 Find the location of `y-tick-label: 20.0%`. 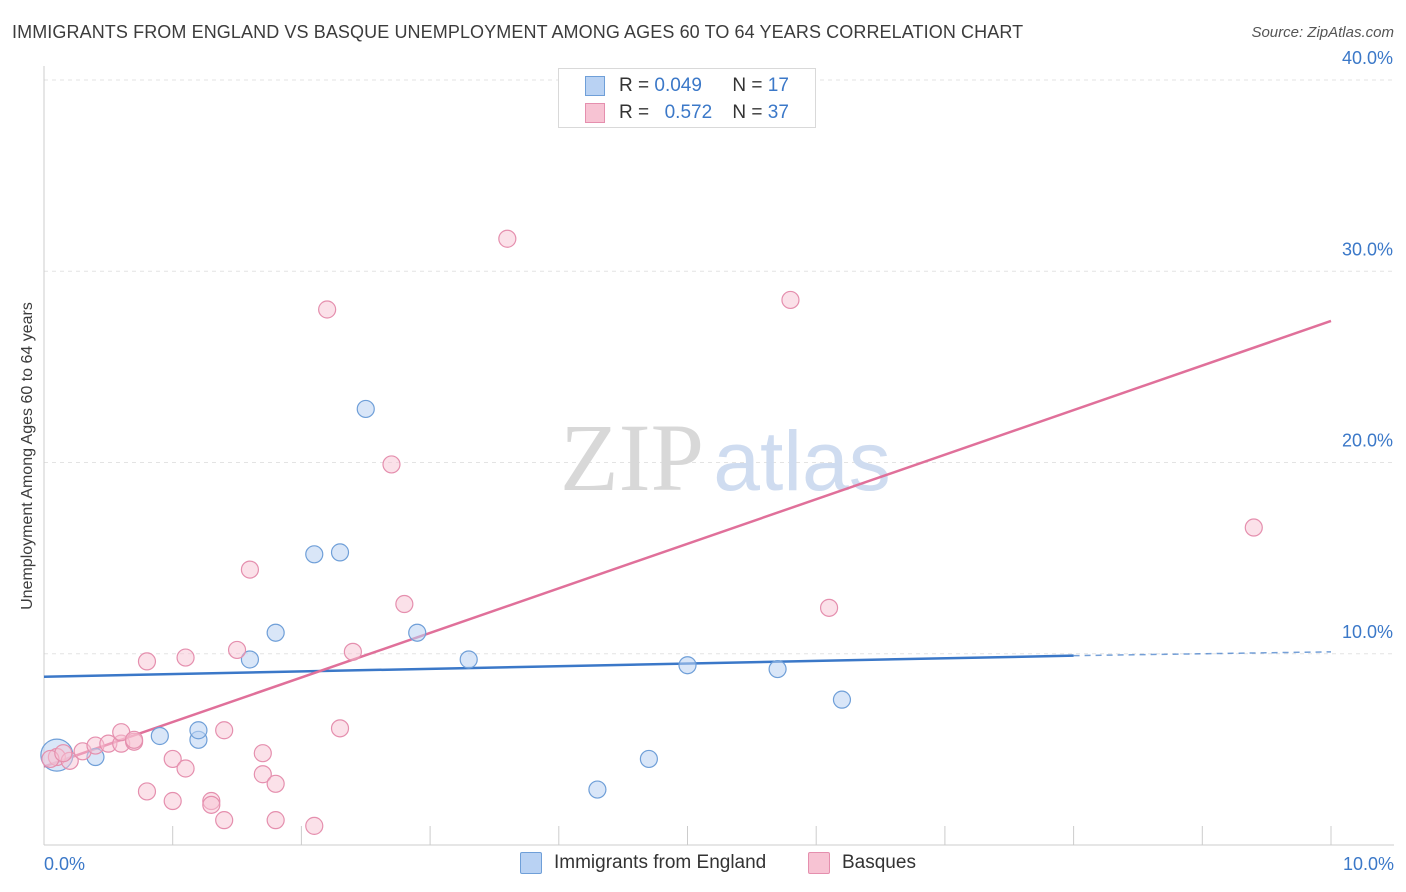

y-tick-label: 20.0% is located at coordinates (1367, 441).